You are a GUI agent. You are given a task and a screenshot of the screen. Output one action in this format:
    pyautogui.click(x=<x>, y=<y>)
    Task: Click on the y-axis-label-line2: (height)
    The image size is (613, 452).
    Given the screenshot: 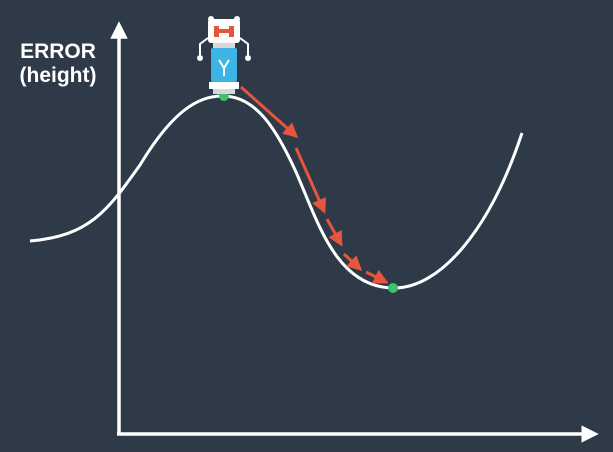 What is the action you would take?
    pyautogui.click(x=58, y=75)
    